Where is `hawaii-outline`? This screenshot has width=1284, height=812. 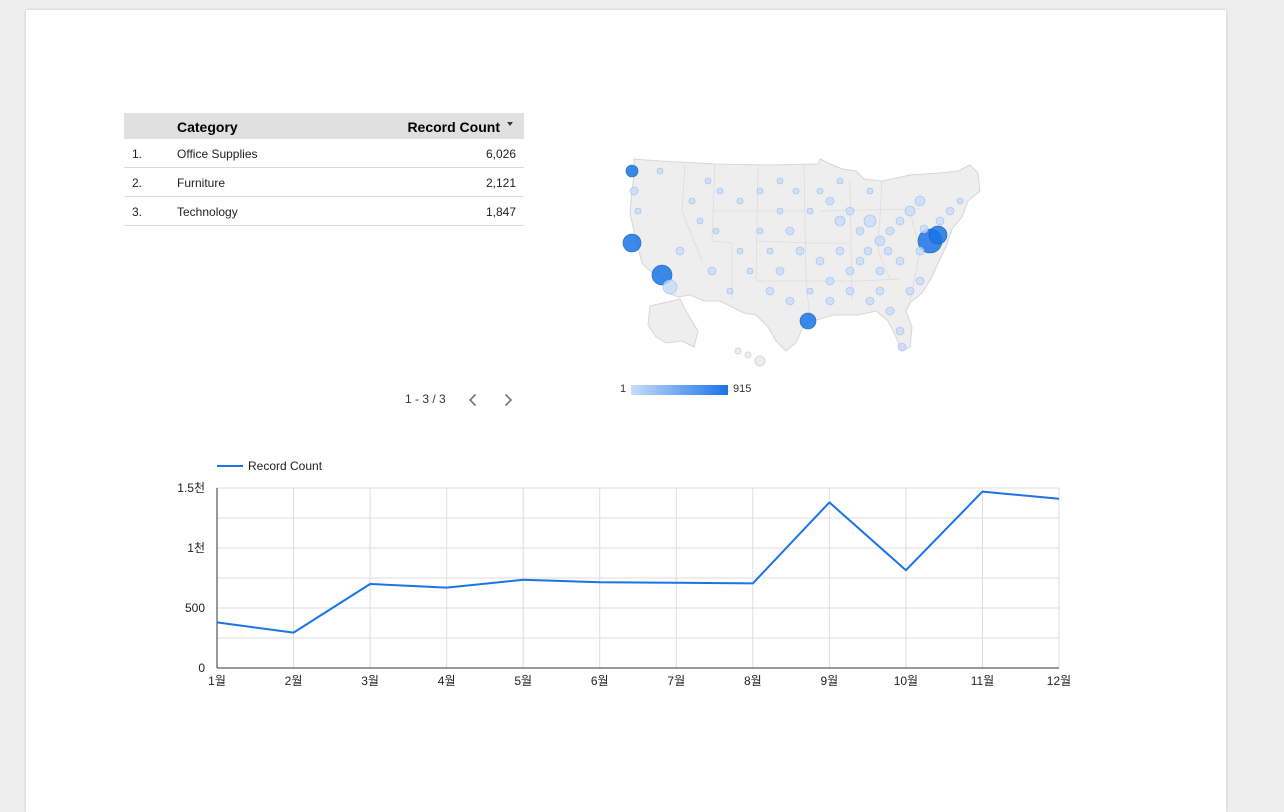 hawaii-outline is located at coordinates (750, 357).